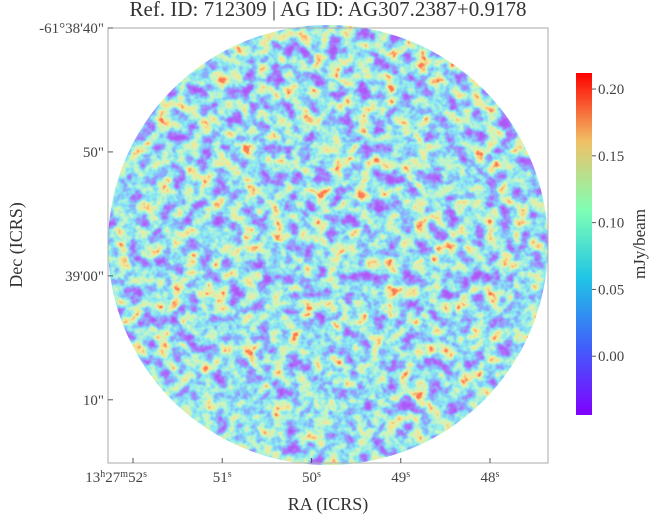  I want to click on colorbar-tick-label: 0.05, so click(611, 290).